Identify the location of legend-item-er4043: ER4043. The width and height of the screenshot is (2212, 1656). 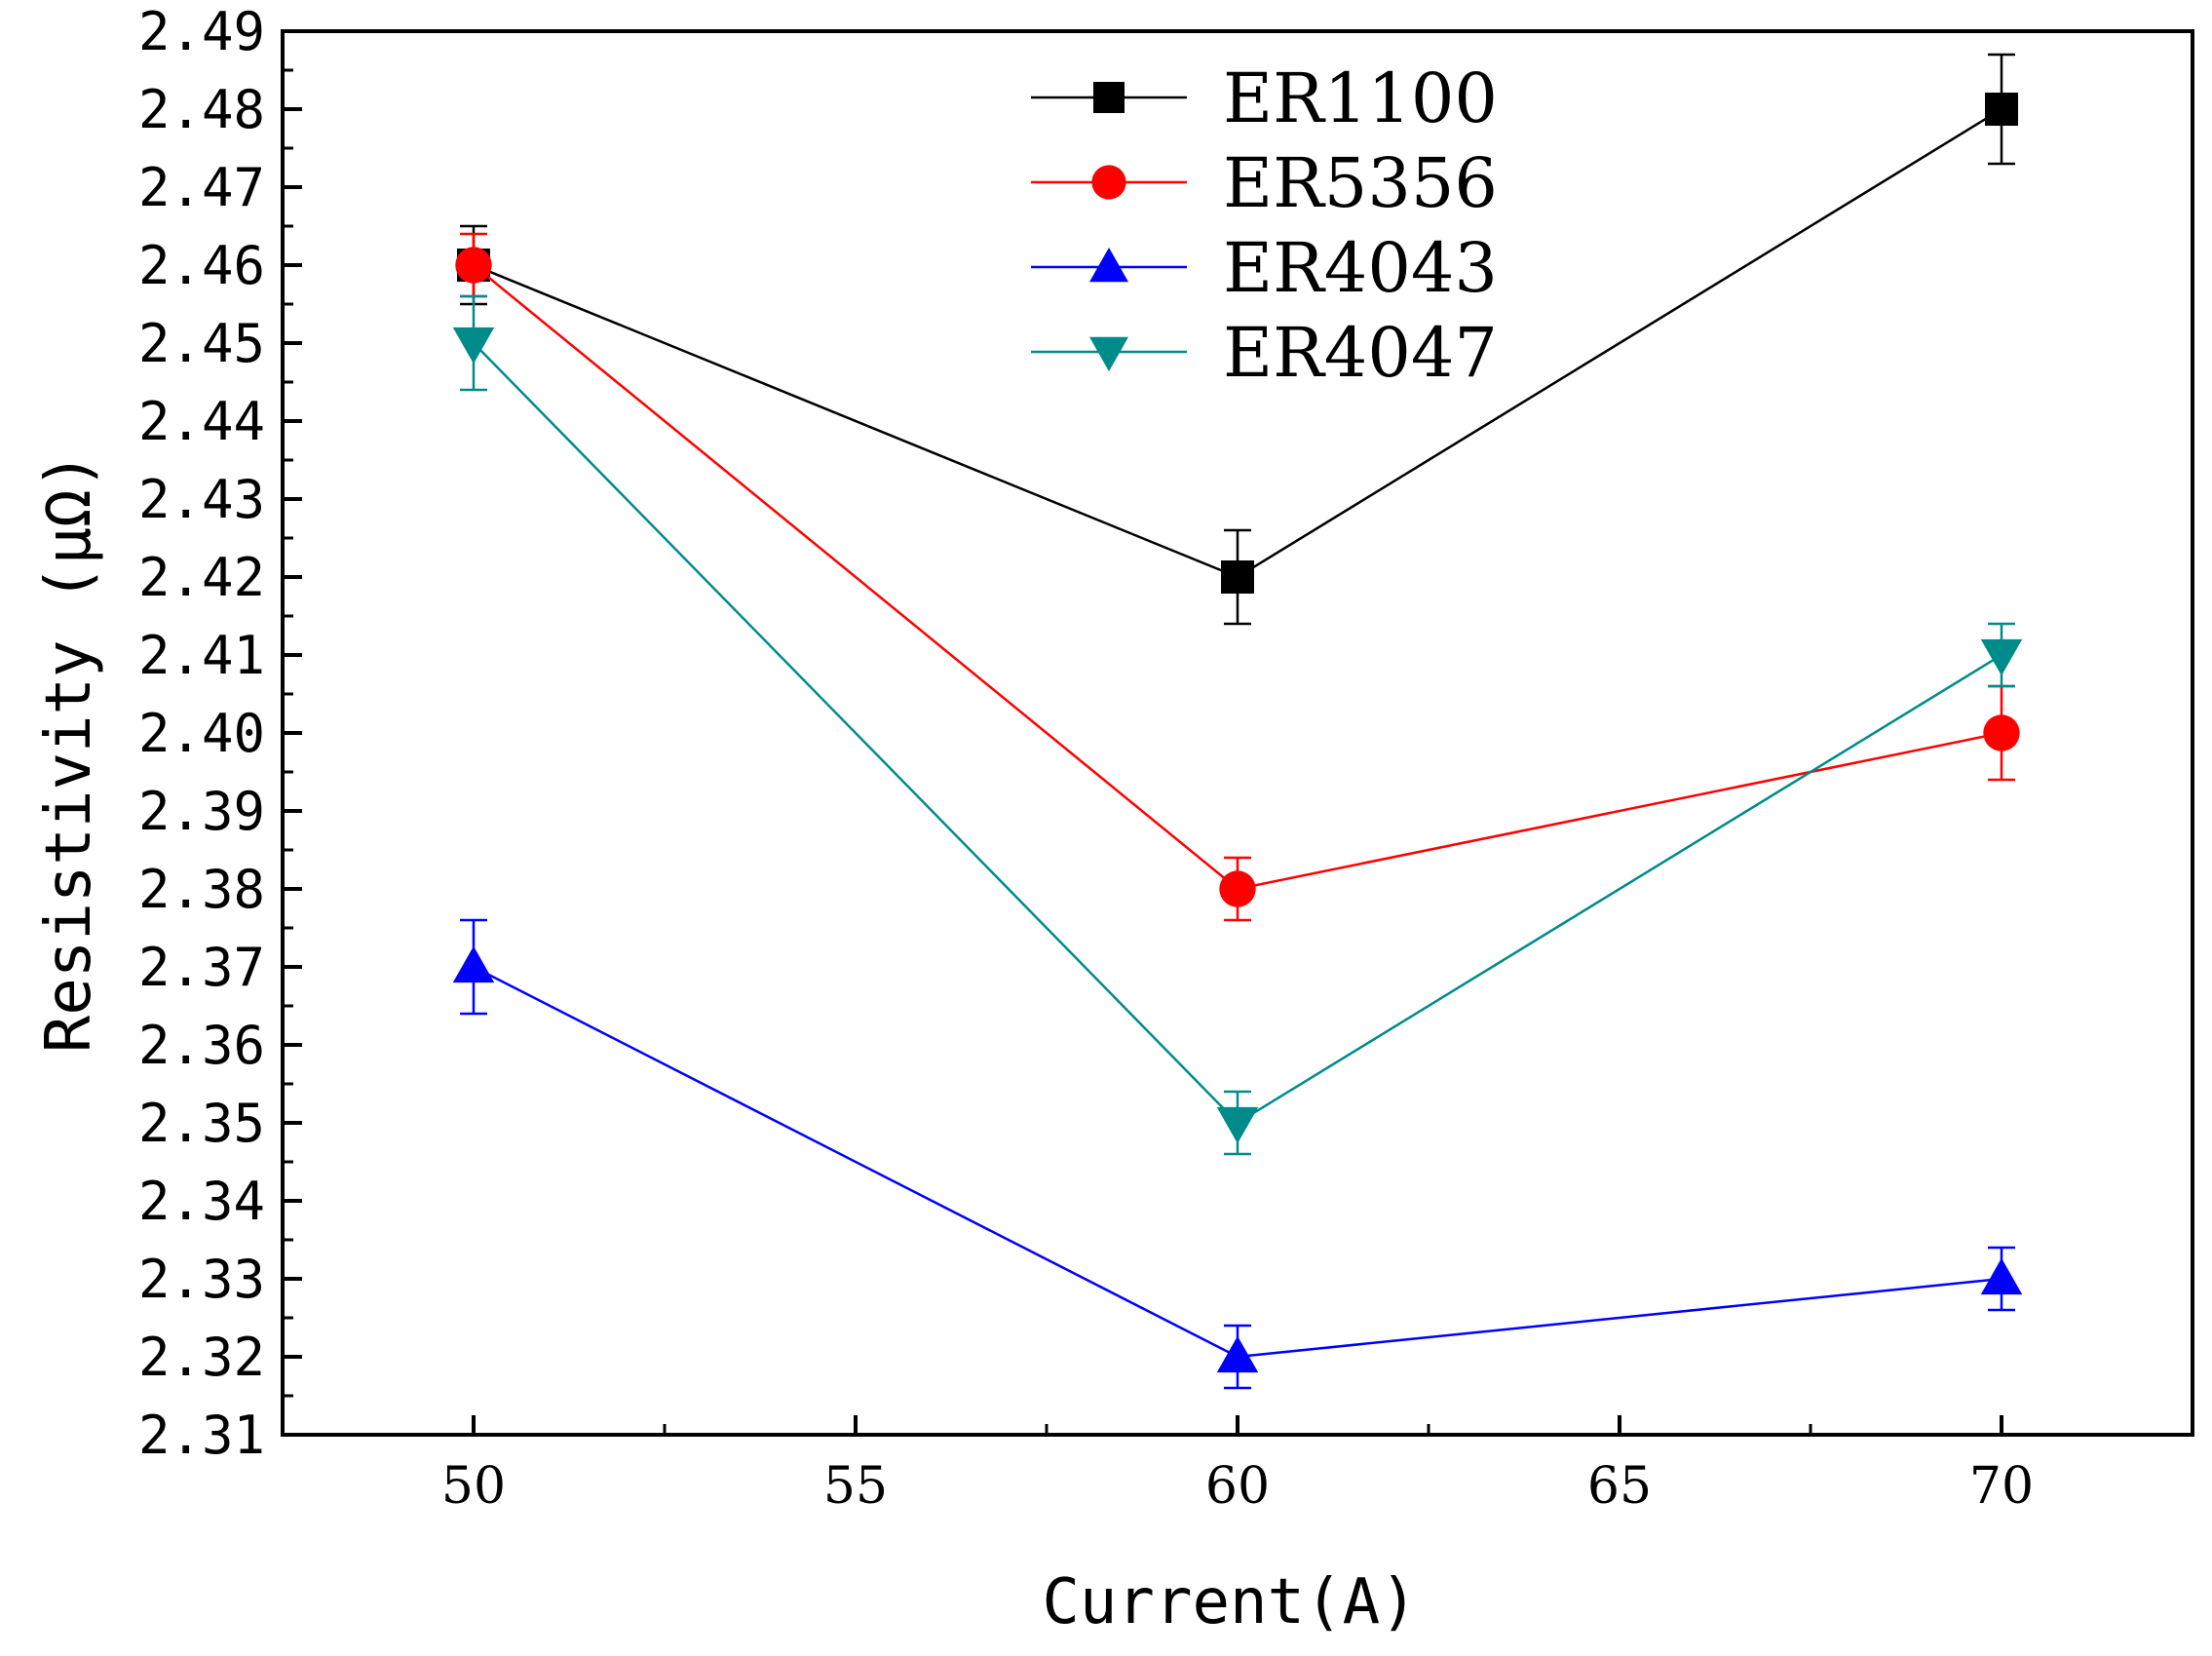
(1264, 268).